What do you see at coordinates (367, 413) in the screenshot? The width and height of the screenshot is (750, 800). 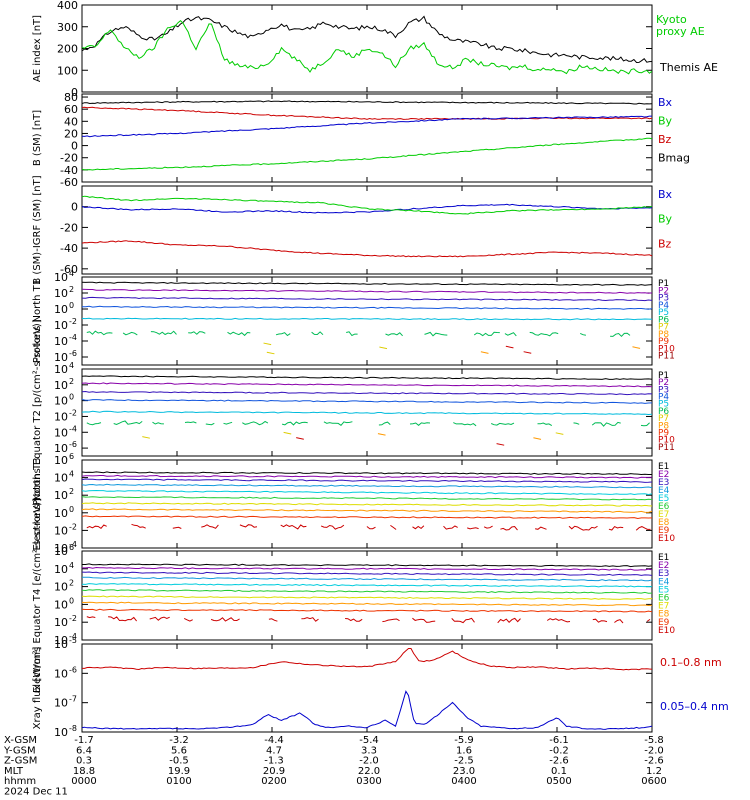 I see `series-line-p5` at bounding box center [367, 413].